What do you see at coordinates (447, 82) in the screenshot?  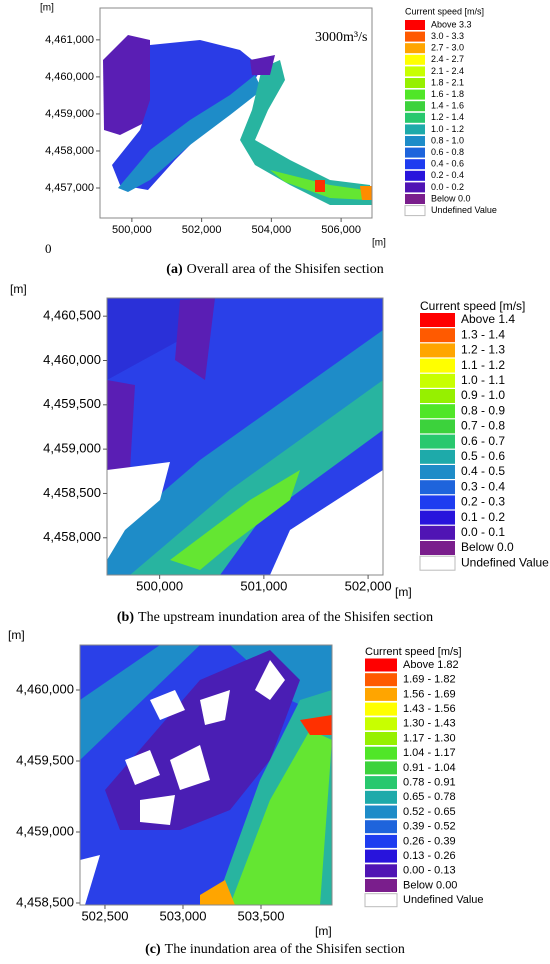 I see `legend-label: 1.8 - 2.1` at bounding box center [447, 82].